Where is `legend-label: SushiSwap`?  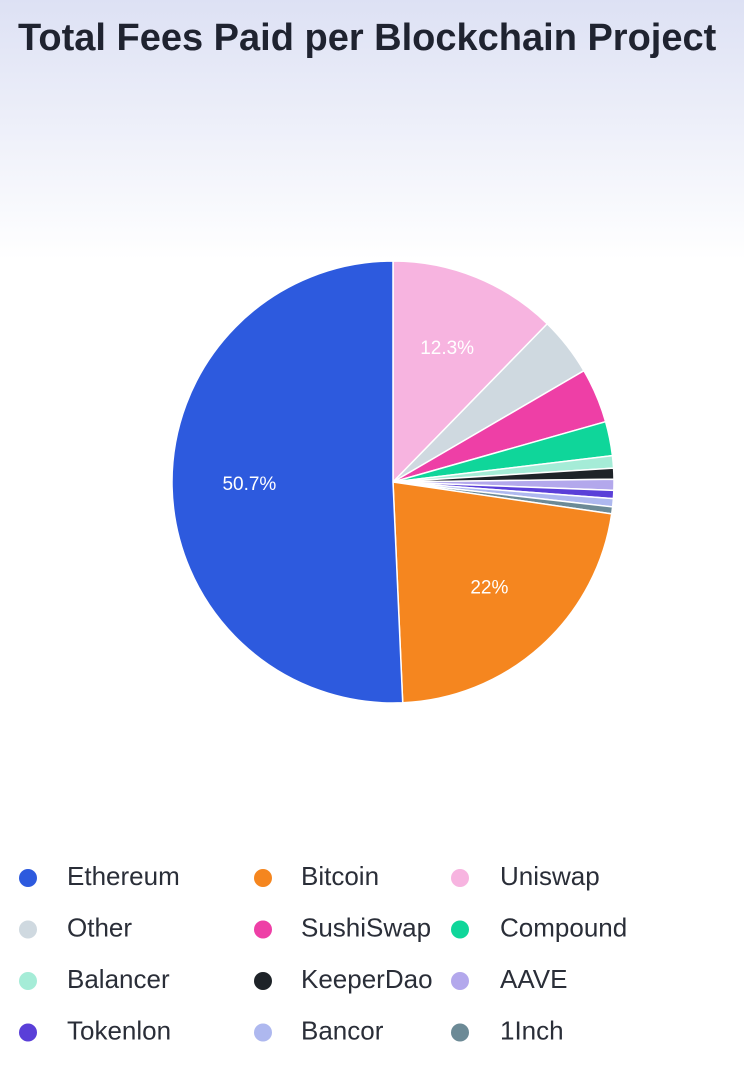
legend-label: SushiSwap is located at coordinates (366, 927).